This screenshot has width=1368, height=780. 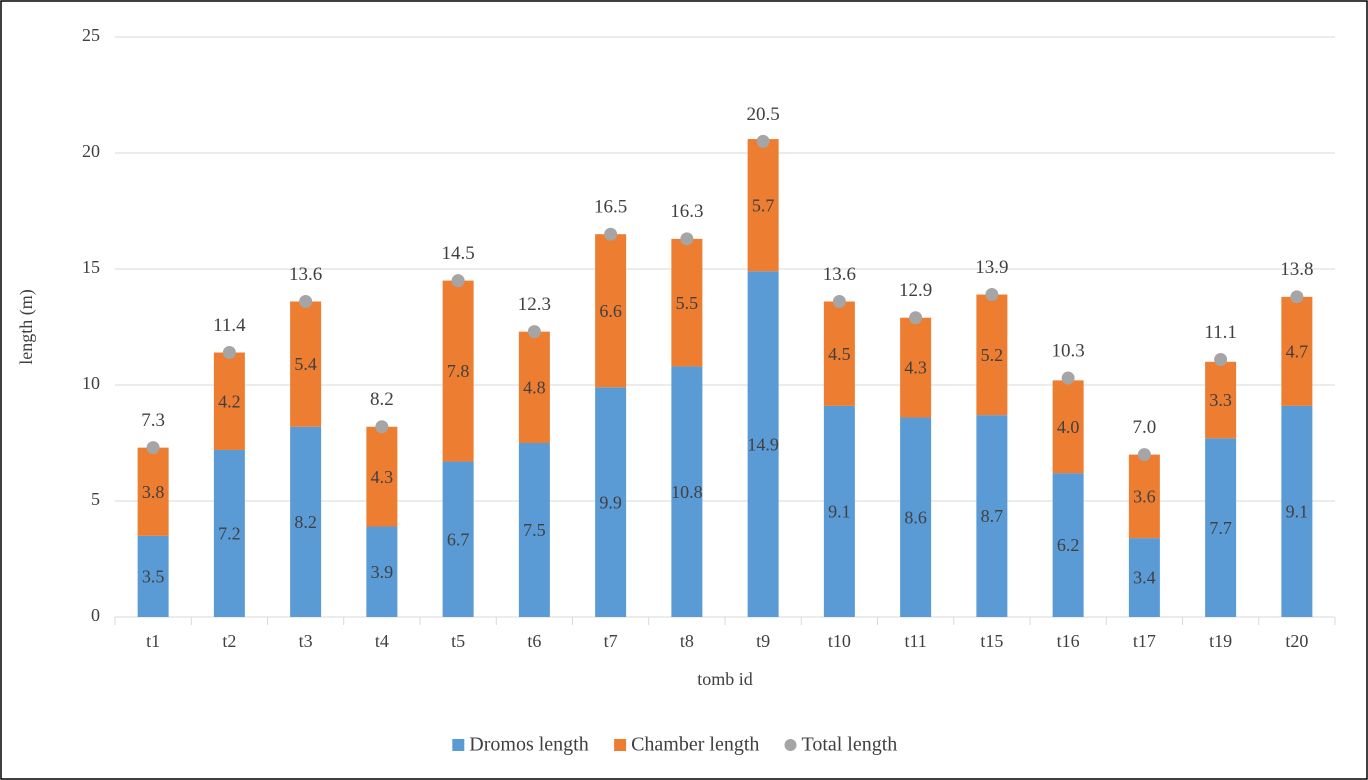 I want to click on data-label: 5.4, so click(x=305, y=364).